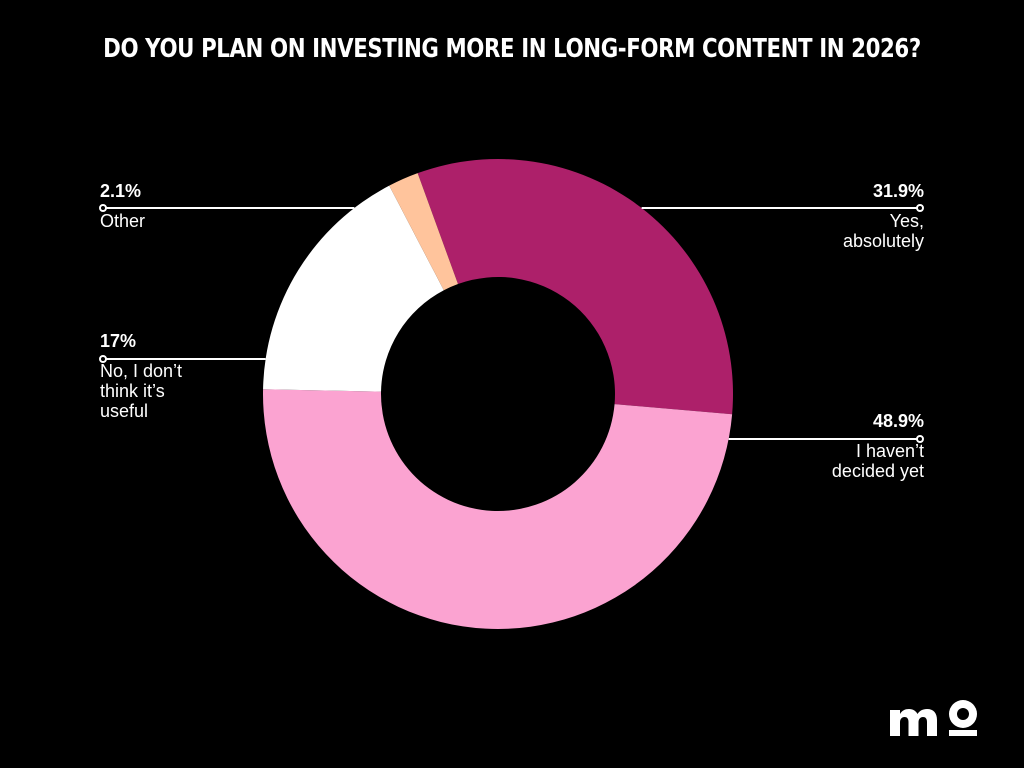 This screenshot has height=768, width=1024. I want to click on label-undecided-line-2: decided yet, so click(877, 471).